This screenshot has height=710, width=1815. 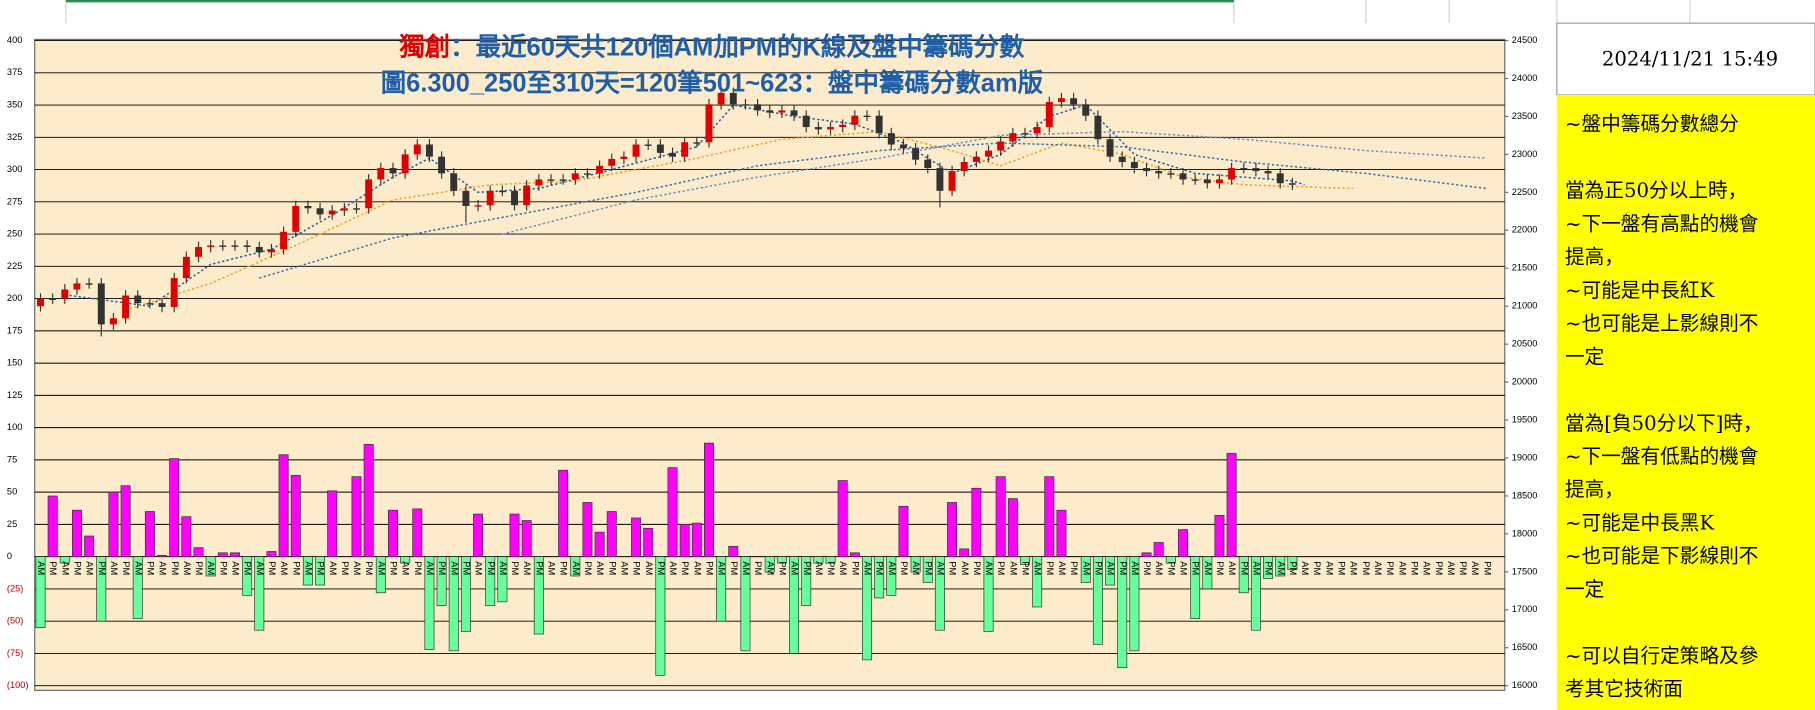 What do you see at coordinates (711, 46) in the screenshot?
I see `chart-title: 獨創：最近60天共120個AM加PM的K線及盤中籌碼分數` at bounding box center [711, 46].